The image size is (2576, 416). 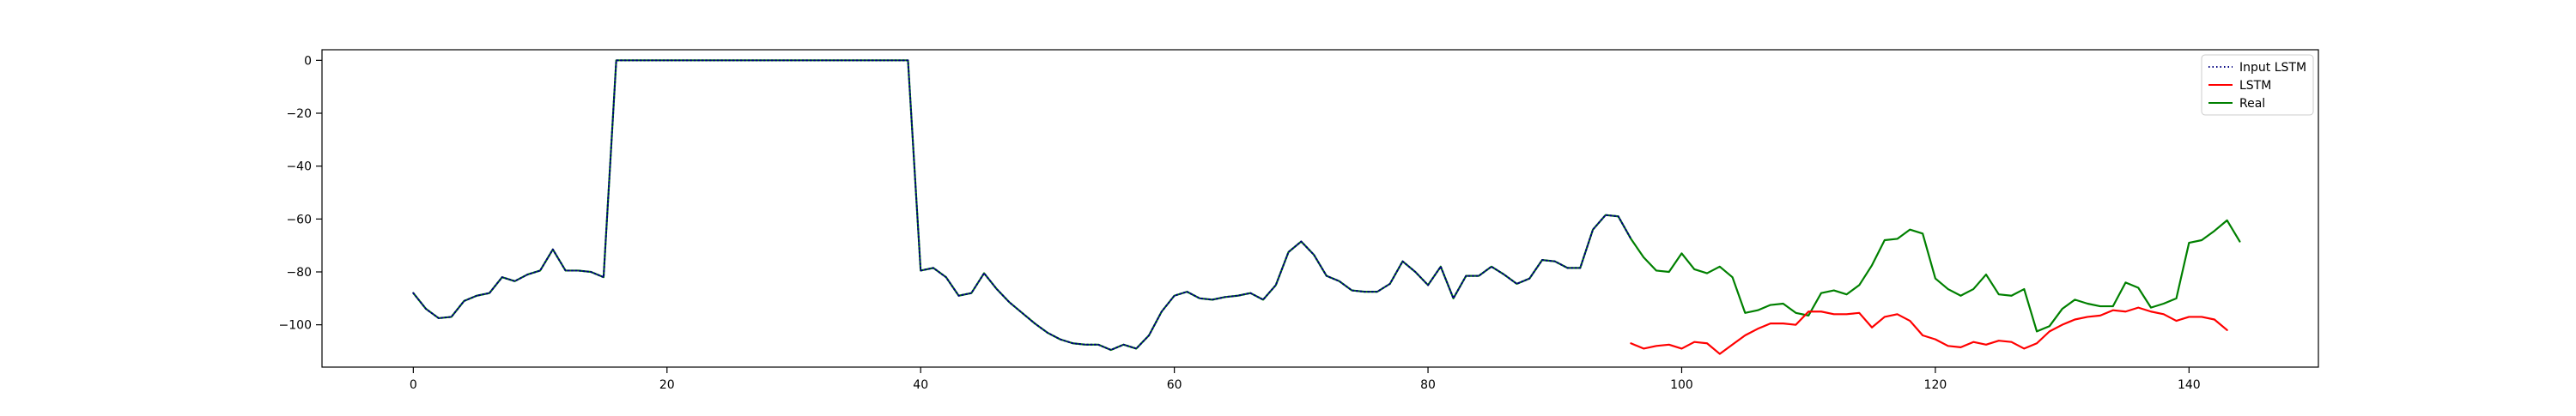 What do you see at coordinates (299, 219) in the screenshot?
I see `y-tick-label: −60` at bounding box center [299, 219].